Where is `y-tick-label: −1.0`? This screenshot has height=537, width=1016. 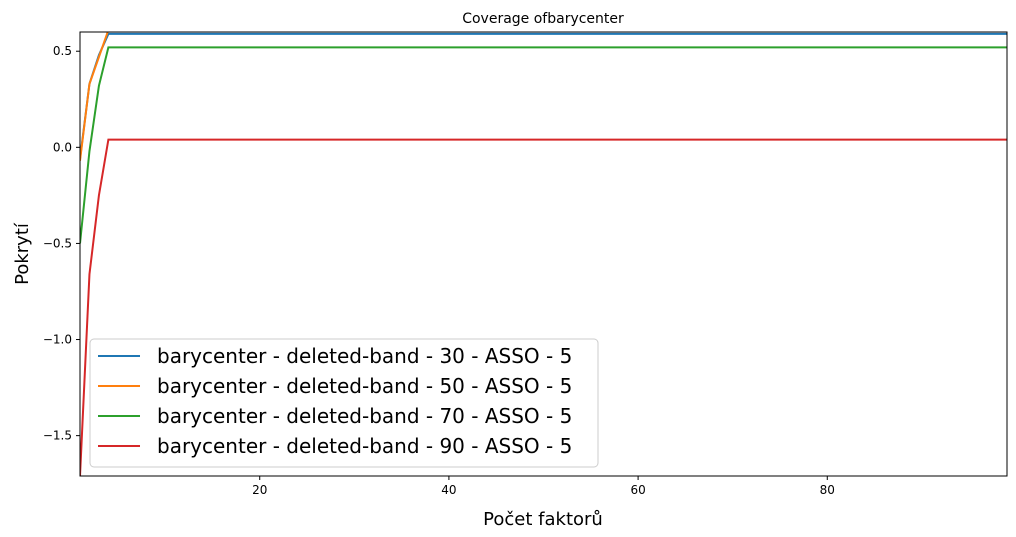 y-tick-label: −1.0 is located at coordinates (57, 340).